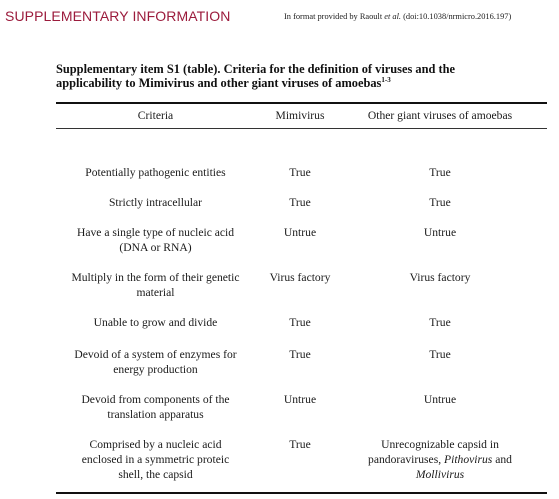  I want to click on table-row-5-other: True, so click(440, 322).